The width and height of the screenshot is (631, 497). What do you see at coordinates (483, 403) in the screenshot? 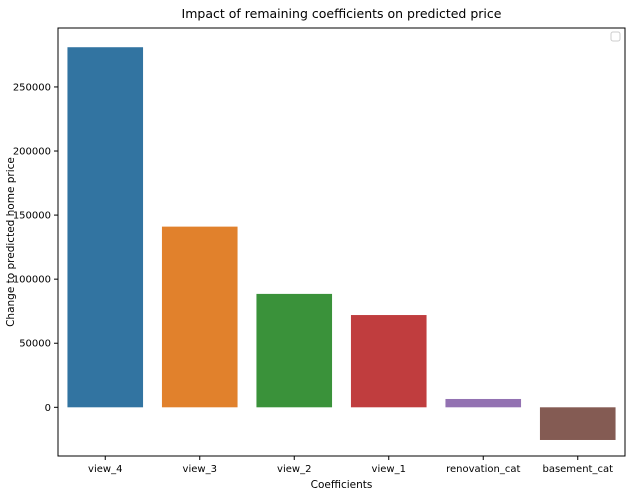
I see `bar-renovation-cat` at bounding box center [483, 403].